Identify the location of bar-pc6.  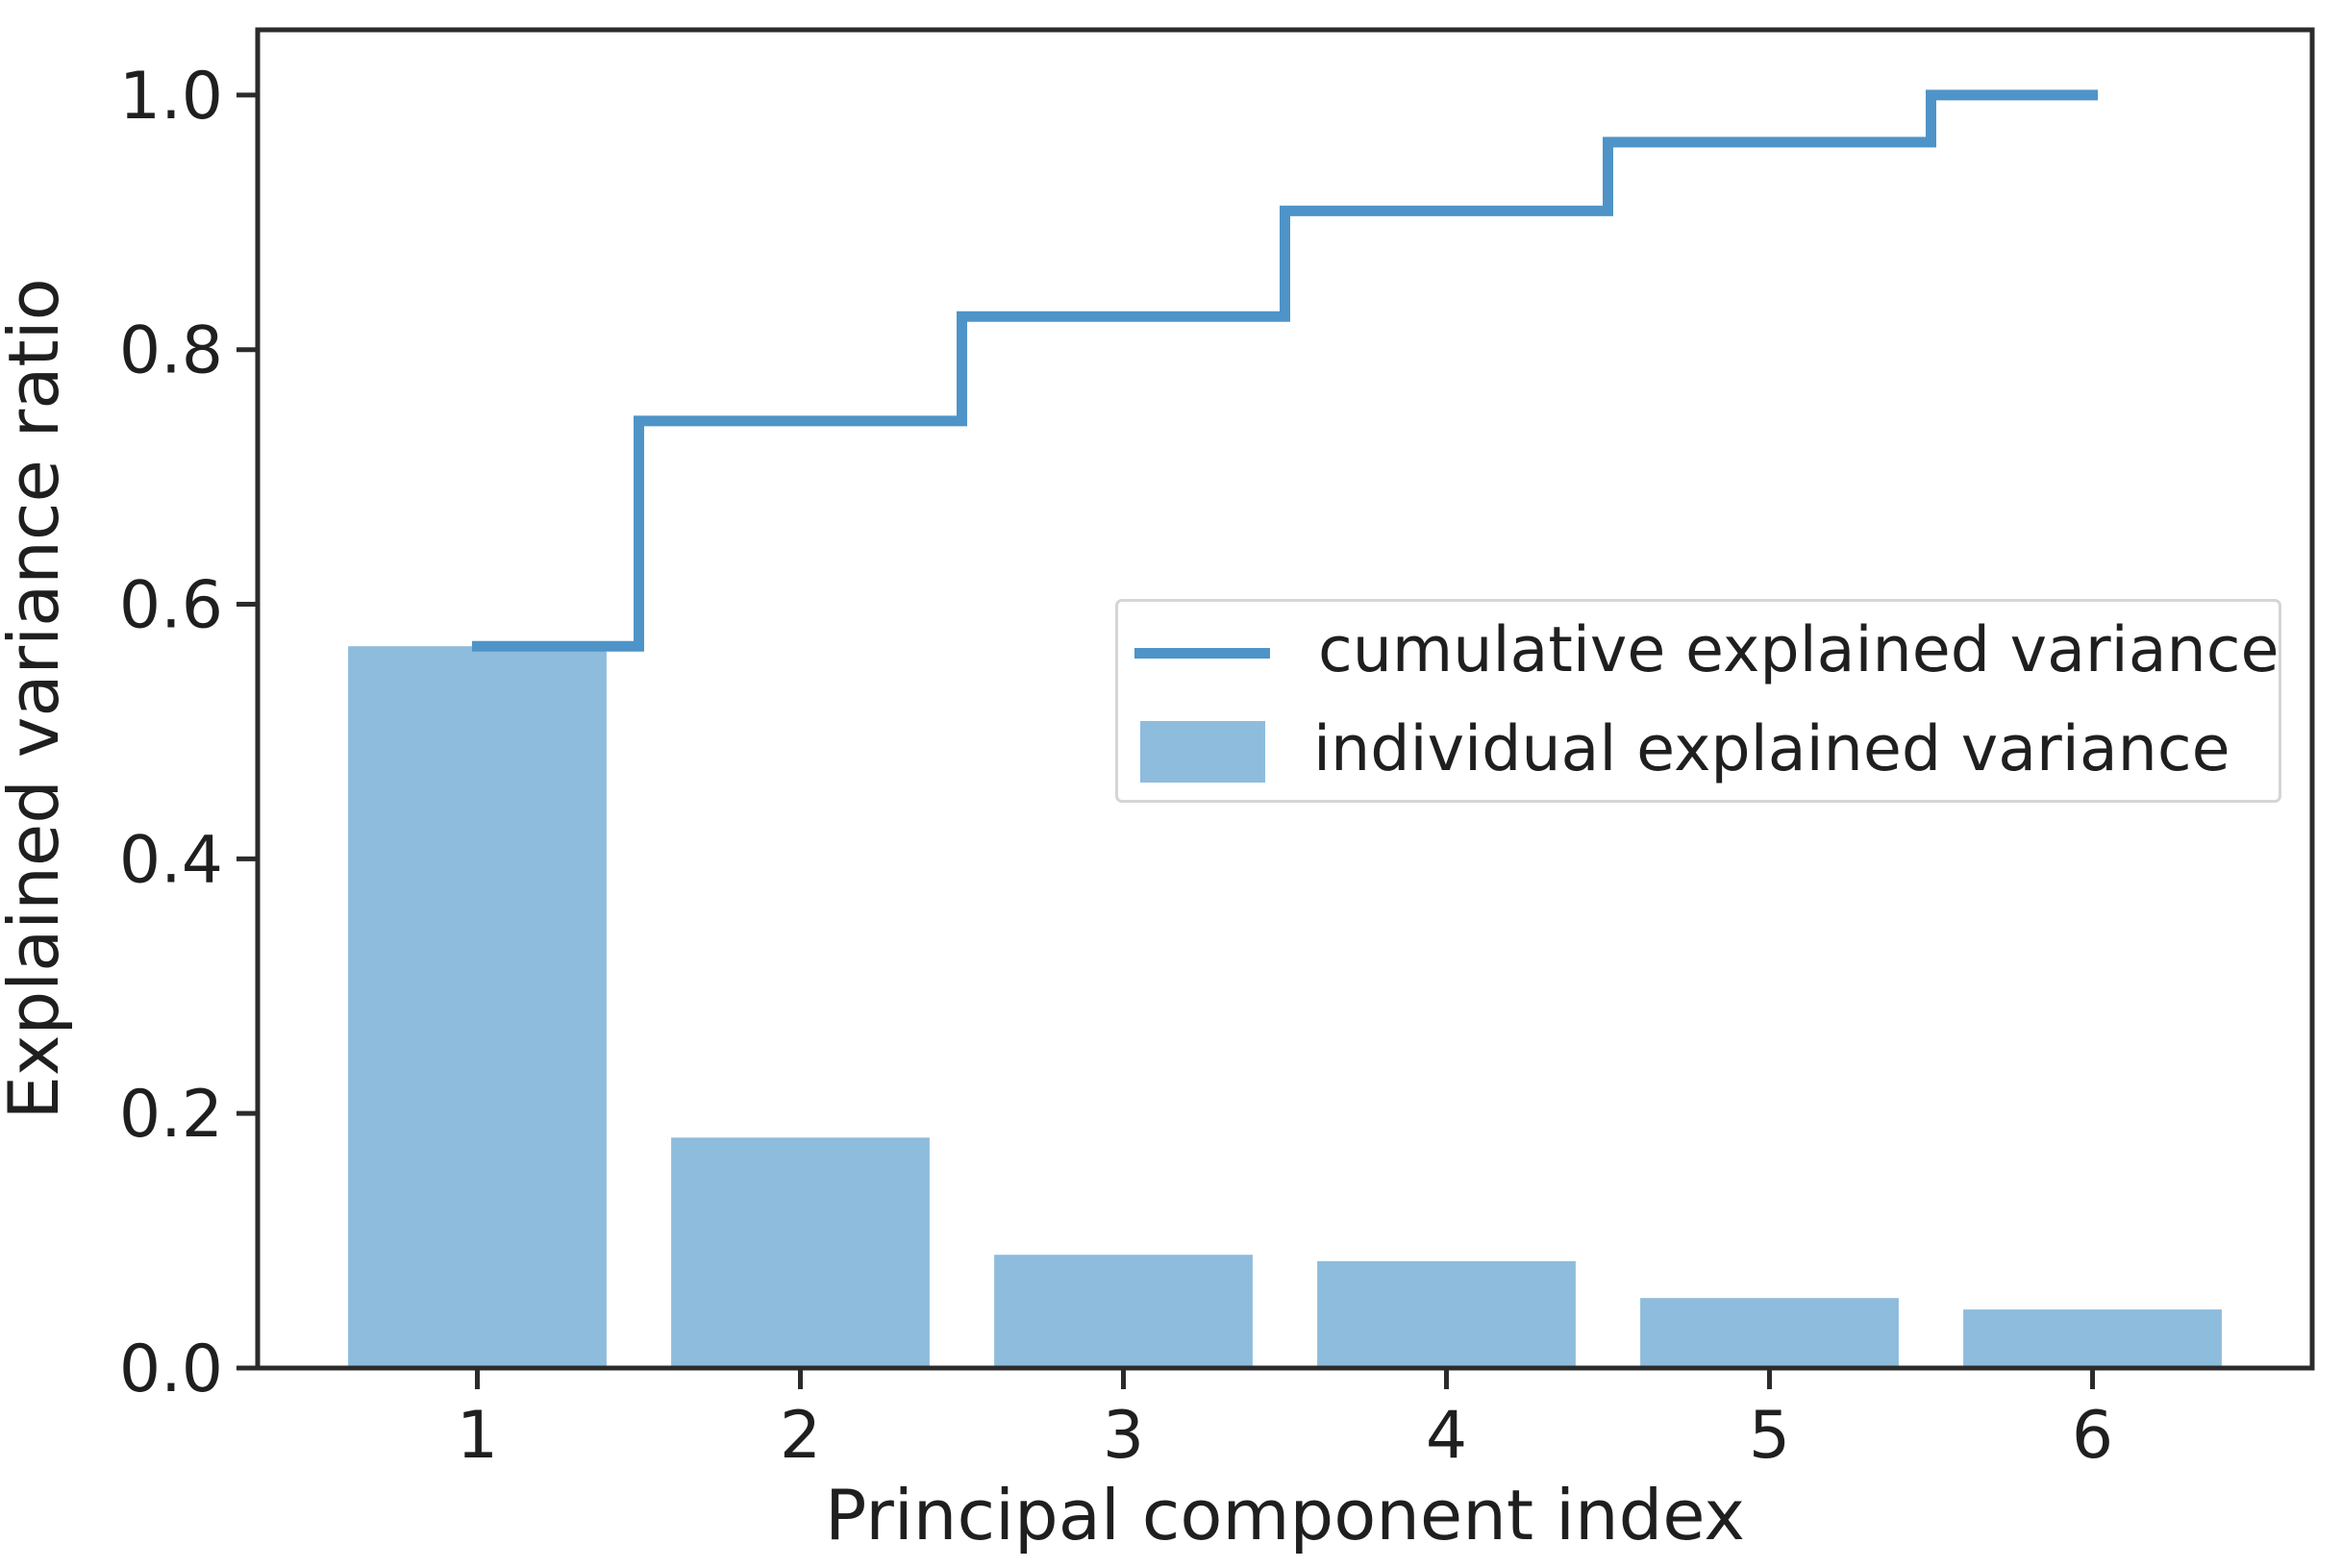
(2092, 1338).